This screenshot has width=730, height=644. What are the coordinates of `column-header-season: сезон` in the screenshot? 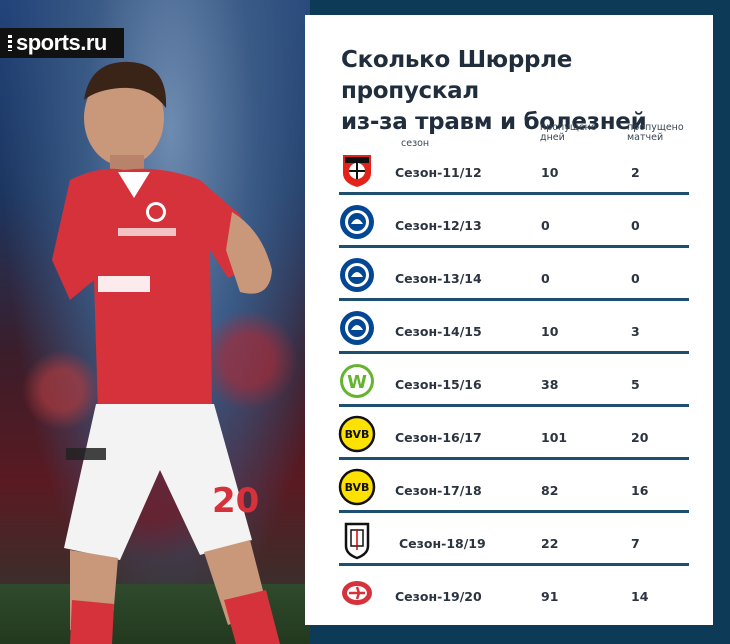 It's located at (415, 143).